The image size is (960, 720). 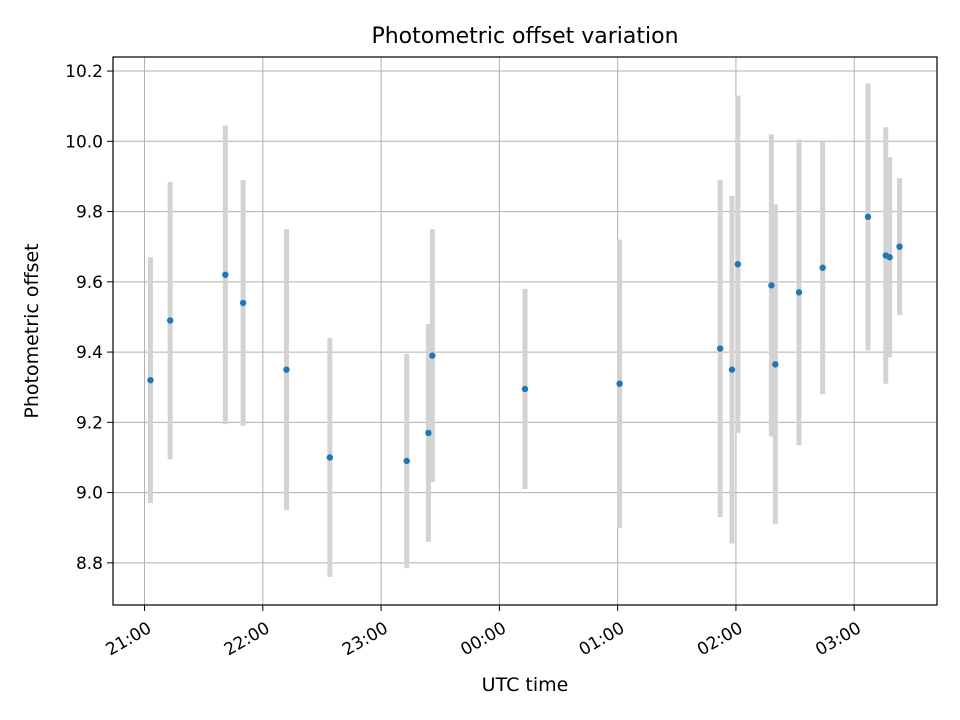 What do you see at coordinates (525, 685) in the screenshot?
I see `x-axis-label: UTC time` at bounding box center [525, 685].